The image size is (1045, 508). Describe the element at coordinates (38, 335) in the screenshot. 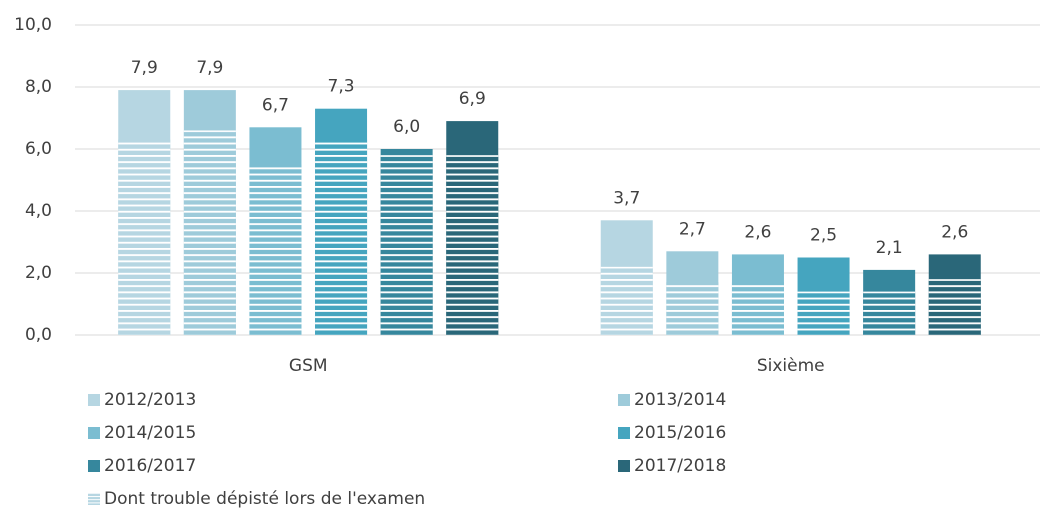

I see `y-tick-label: 0,0` at that location.